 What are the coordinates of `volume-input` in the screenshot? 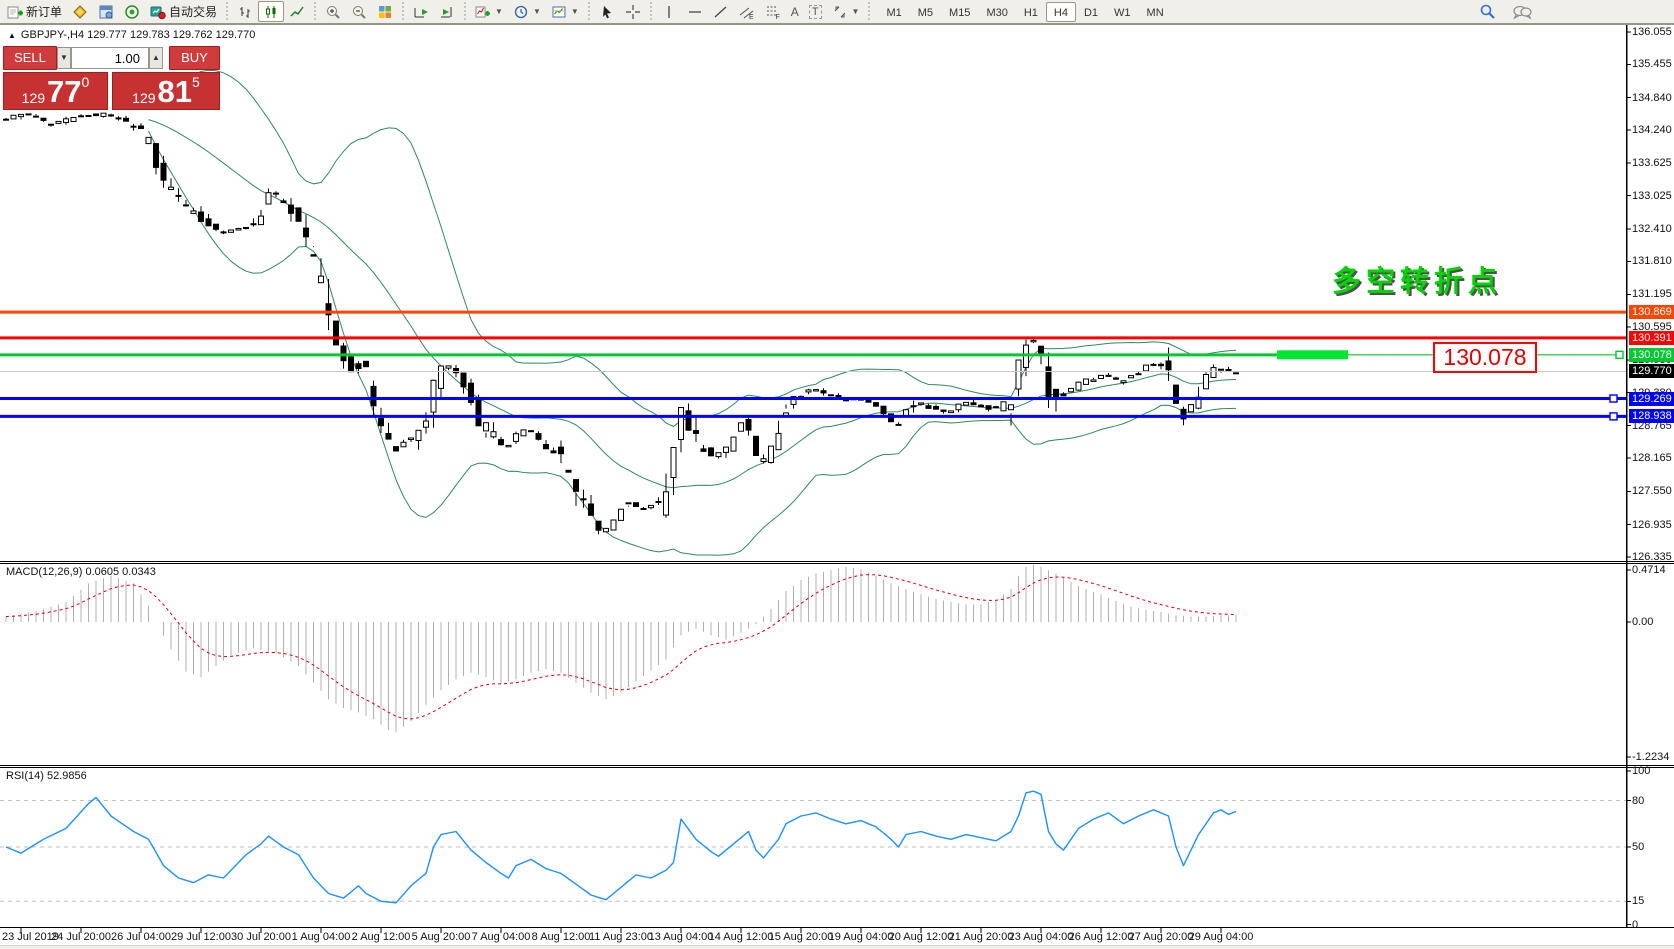 It's located at (110, 58).